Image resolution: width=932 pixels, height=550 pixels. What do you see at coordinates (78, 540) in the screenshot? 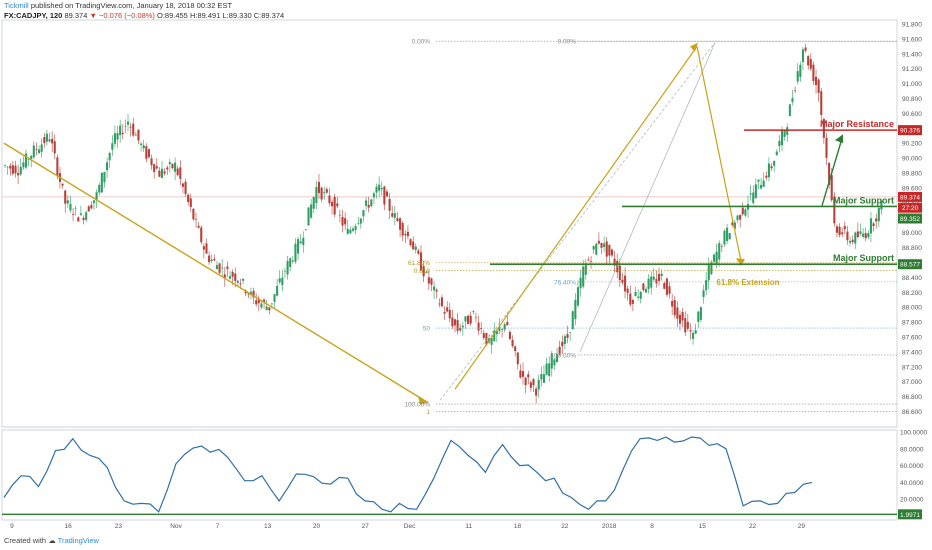
I see `tradingview-link: TradingView` at bounding box center [78, 540].